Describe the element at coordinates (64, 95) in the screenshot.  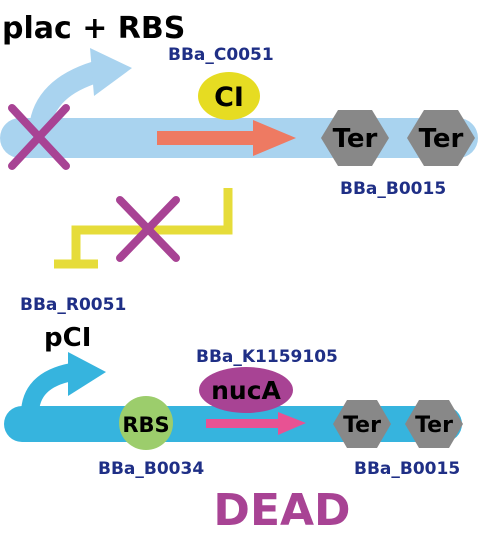
I see `plac-promoter-arrow` at that location.